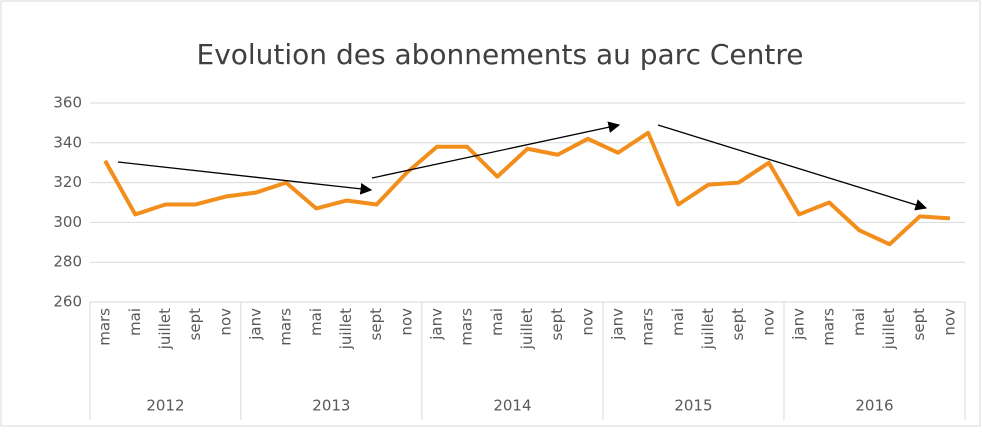 Image resolution: width=982 pixels, height=432 pixels. What do you see at coordinates (165, 406) in the screenshot?
I see `group-label: 2012` at bounding box center [165, 406].